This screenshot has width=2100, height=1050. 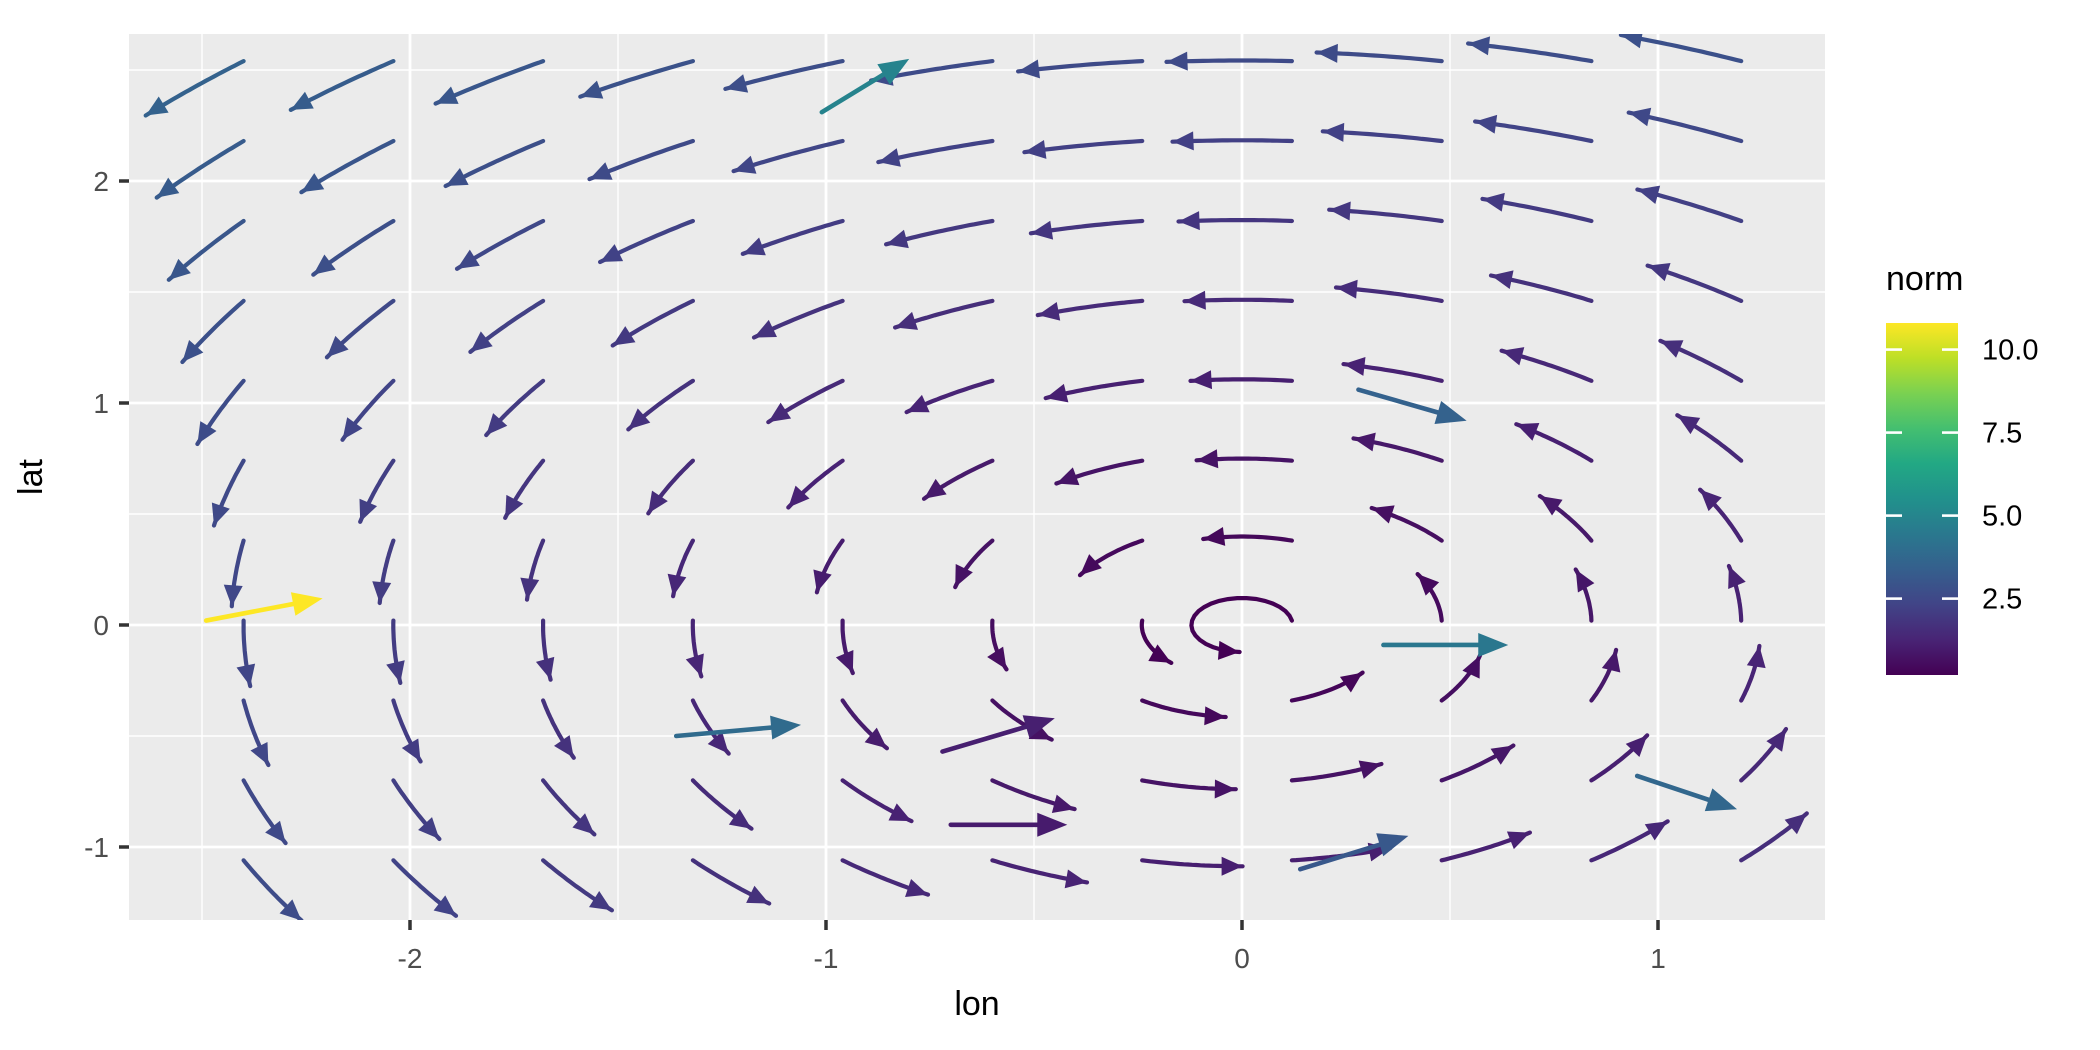 I want to click on colorbar-tick-label: 10.0, so click(x=2010, y=351).